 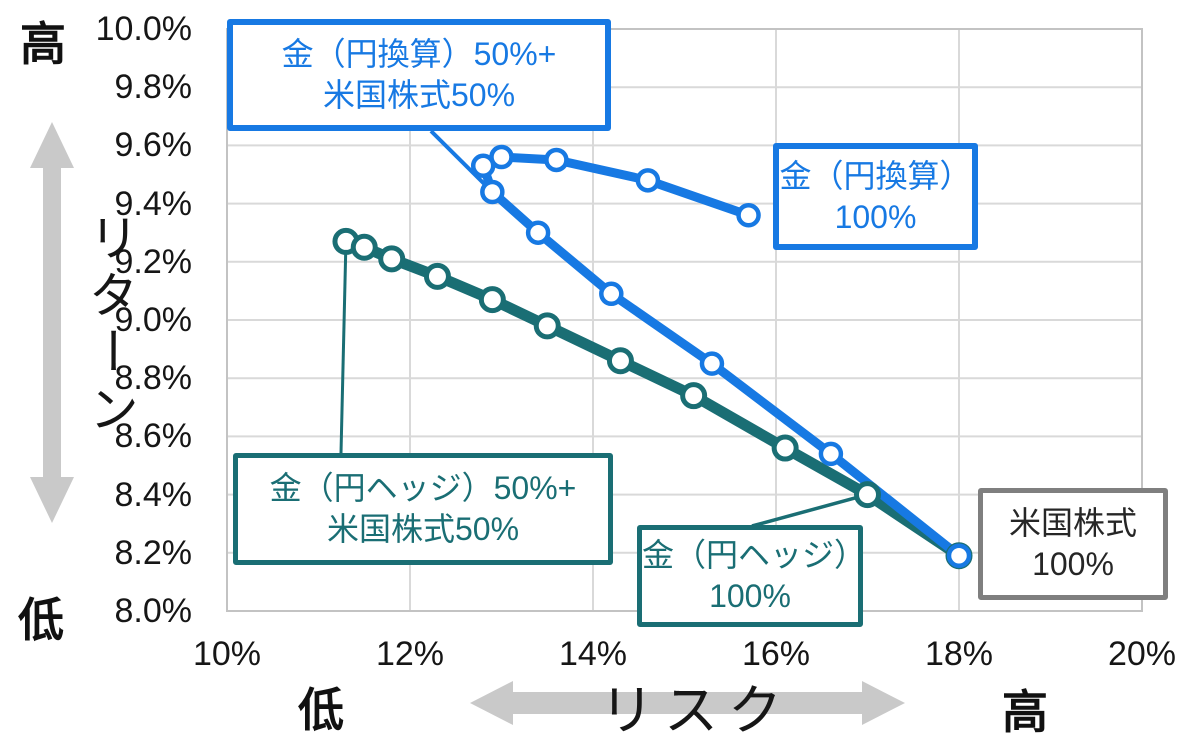 What do you see at coordinates (153, 261) in the screenshot?
I see `y-tick-label: 9.2%` at bounding box center [153, 261].